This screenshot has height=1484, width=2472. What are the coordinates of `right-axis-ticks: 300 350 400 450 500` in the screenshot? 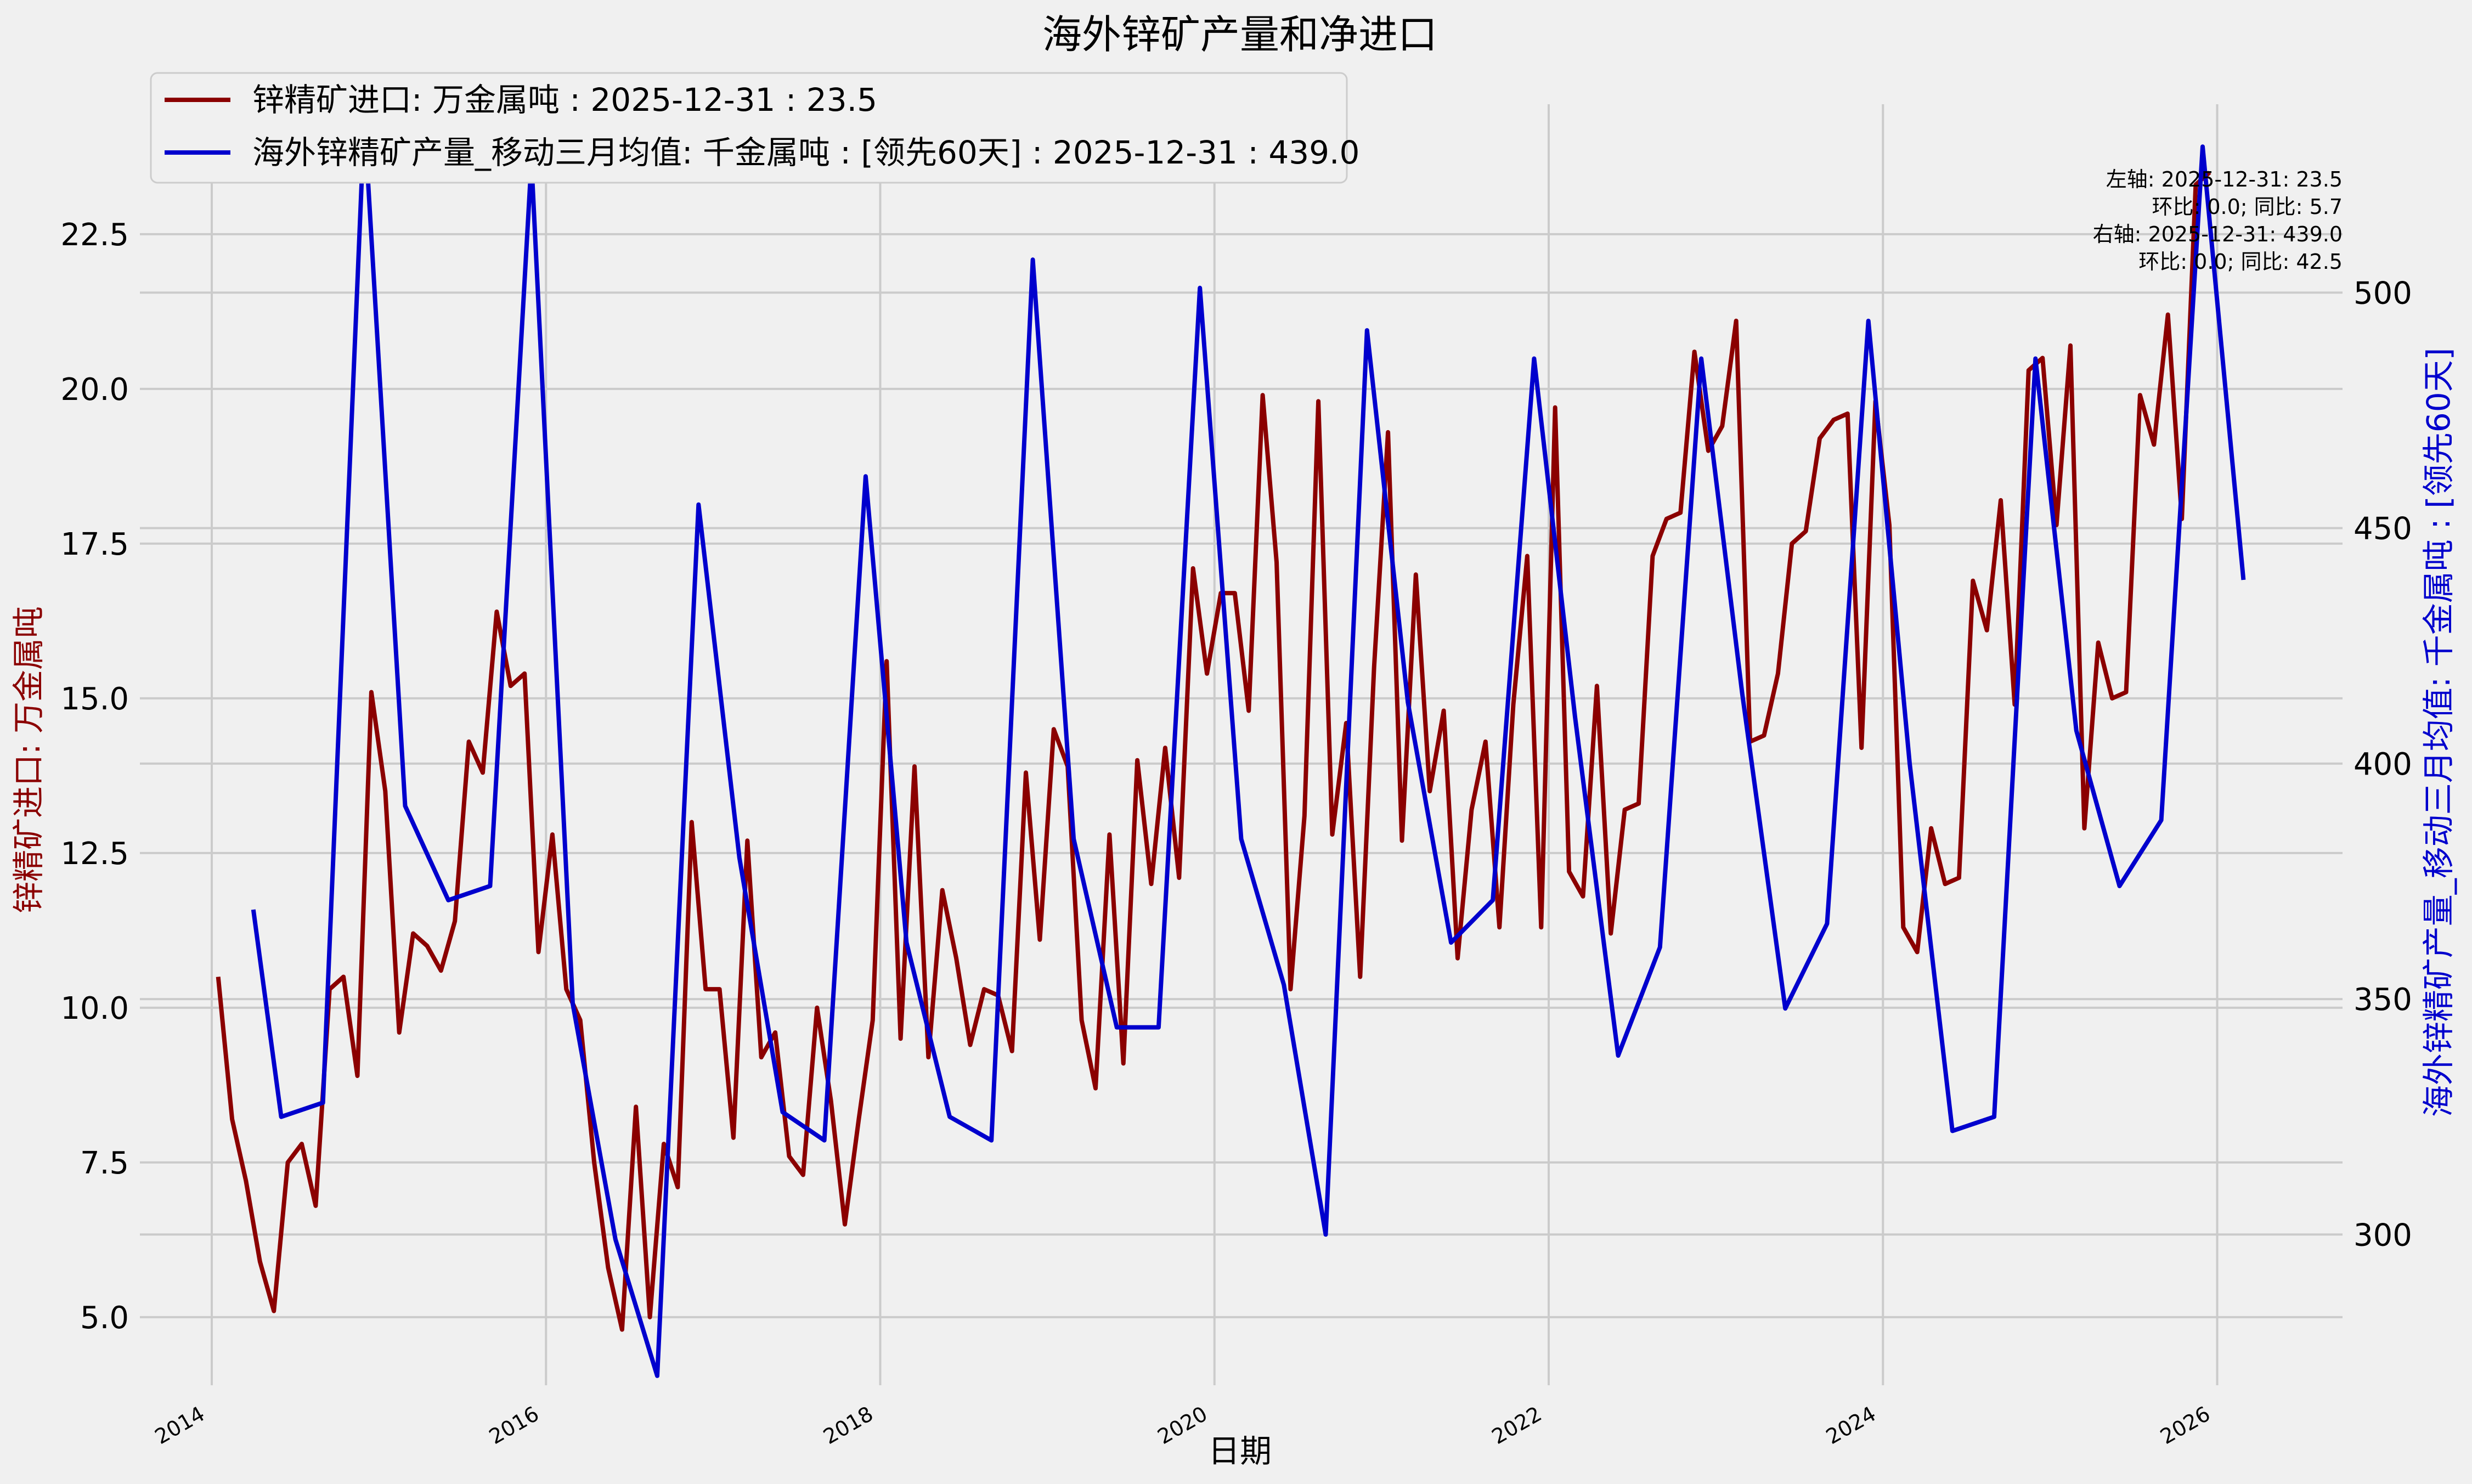 It's located at (2383, 764).